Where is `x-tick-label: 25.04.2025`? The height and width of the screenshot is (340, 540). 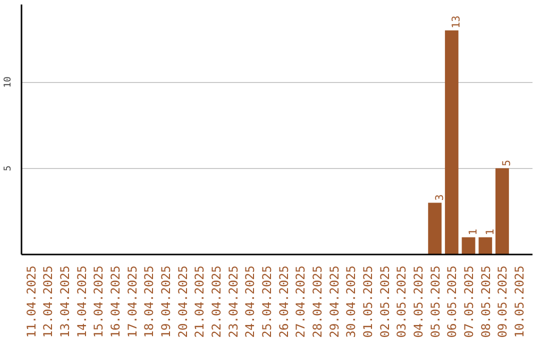
x-tick-label: 25.04.2025 is located at coordinates (267, 301).